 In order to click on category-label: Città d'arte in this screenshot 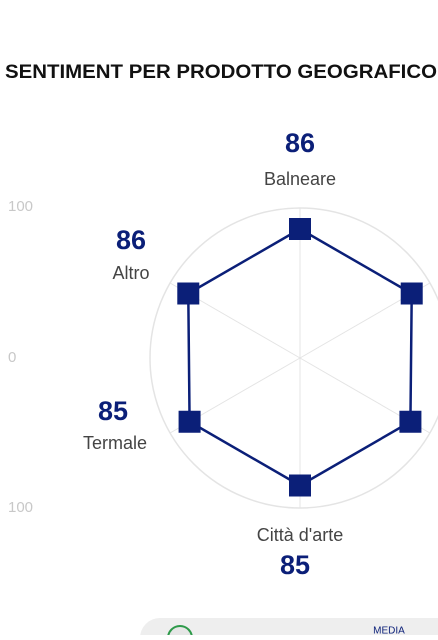, I will do `click(300, 535)`.